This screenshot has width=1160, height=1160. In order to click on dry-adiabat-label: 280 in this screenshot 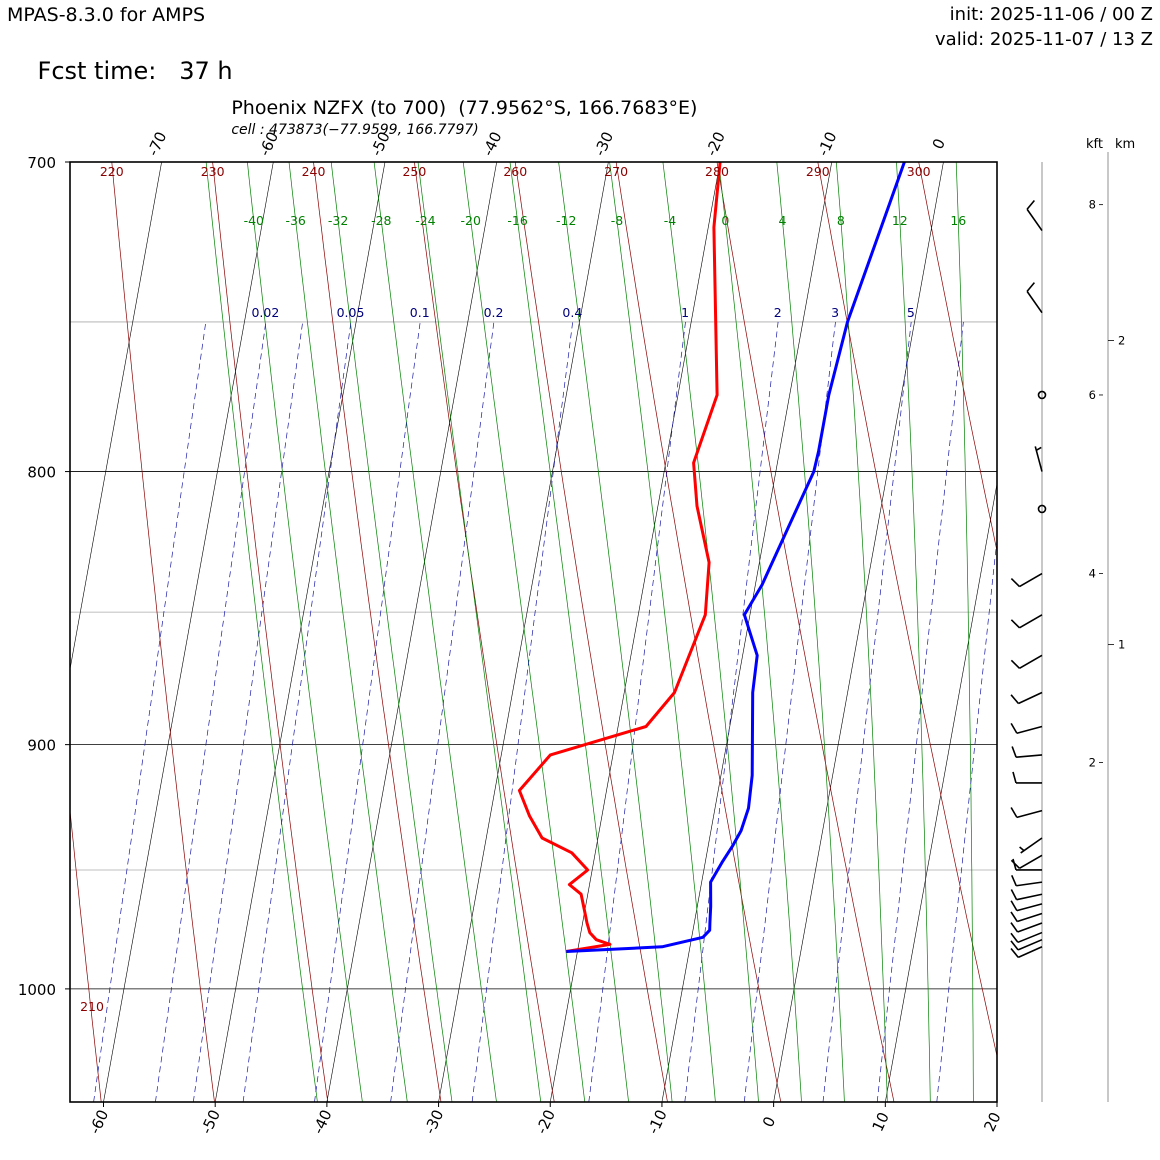, I will do `click(717, 171)`.